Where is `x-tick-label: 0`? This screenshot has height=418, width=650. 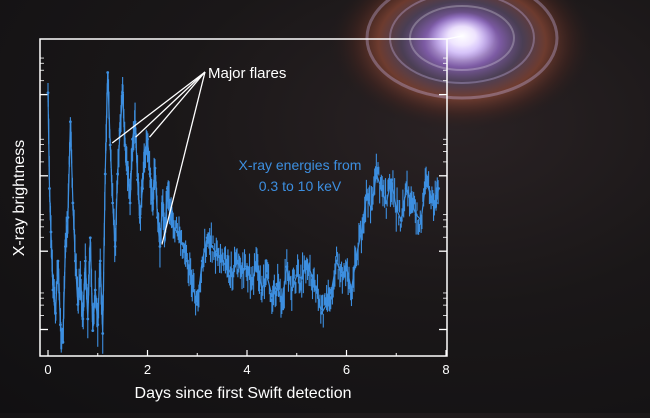 x-tick-label: 0 is located at coordinates (47, 369).